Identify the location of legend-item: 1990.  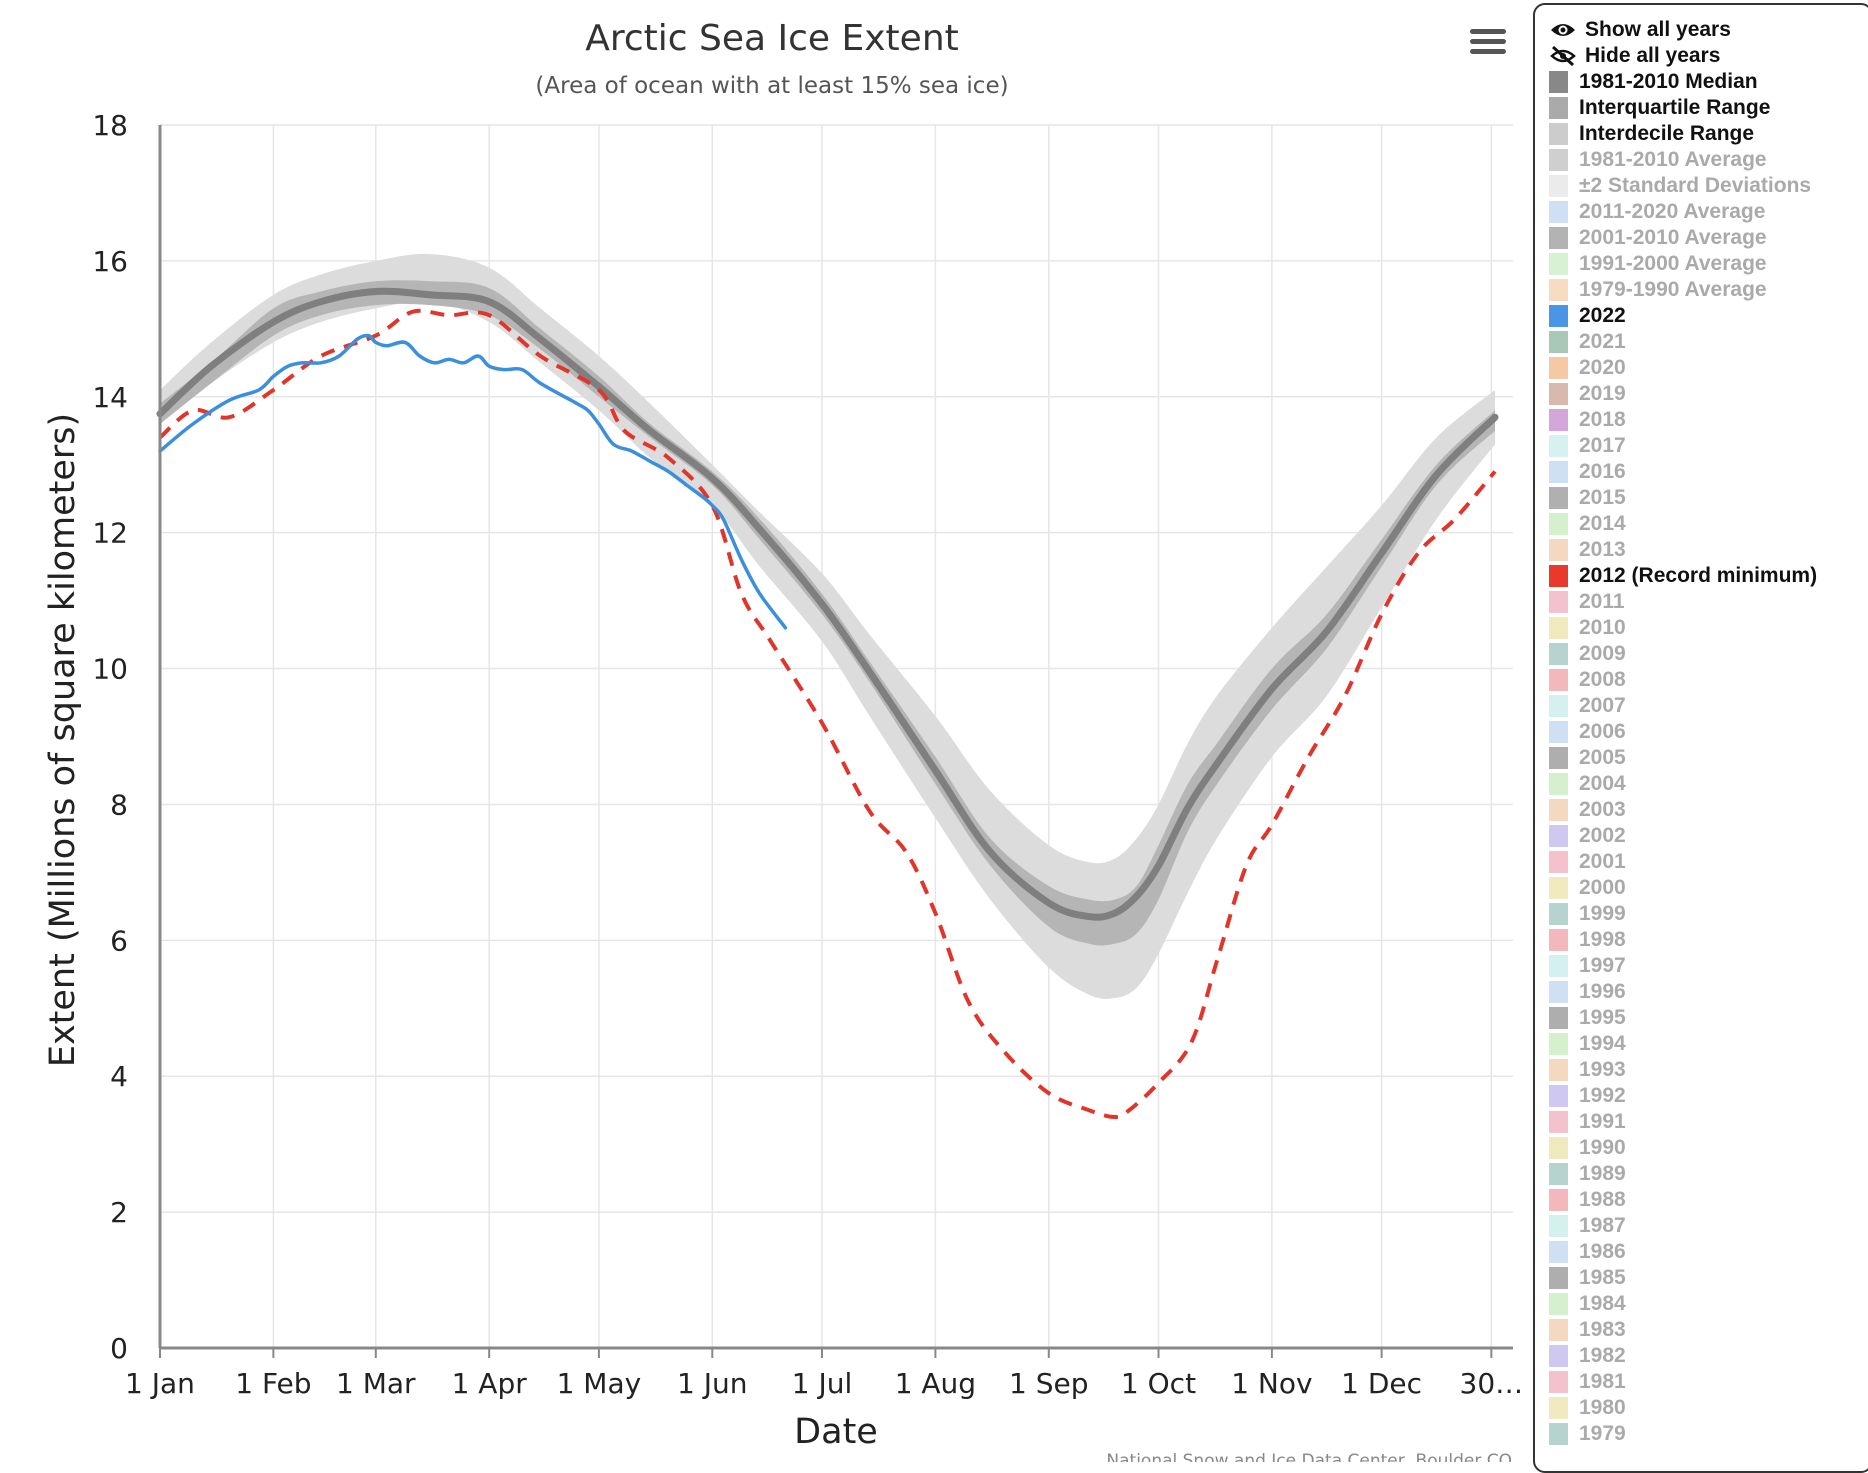
(1708, 1148).